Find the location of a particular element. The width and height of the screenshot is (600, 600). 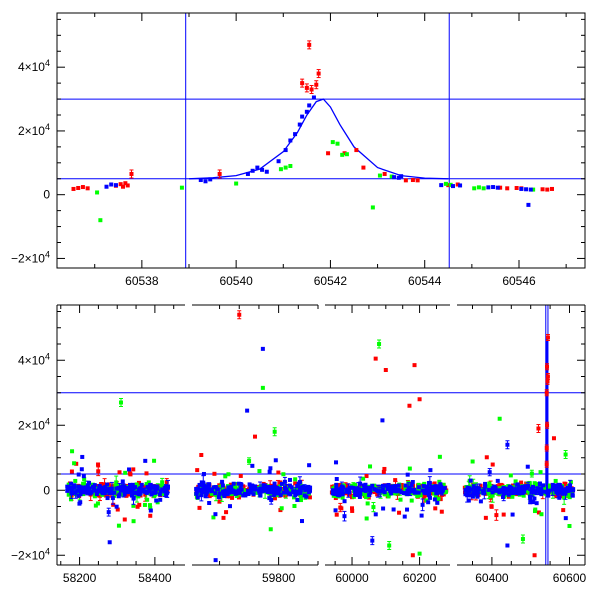

x-tick-label: 60546 is located at coordinates (519, 281).